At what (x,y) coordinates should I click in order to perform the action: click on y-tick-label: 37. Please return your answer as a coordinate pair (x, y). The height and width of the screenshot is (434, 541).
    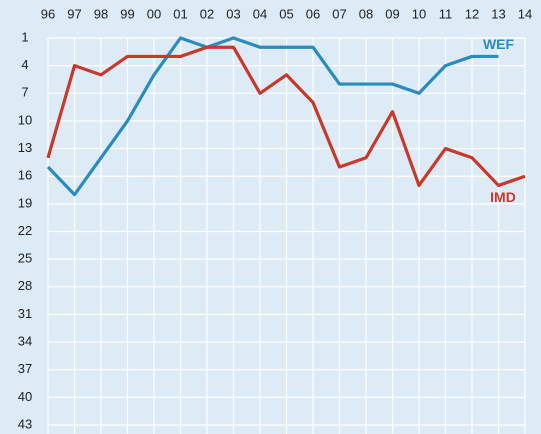
    Looking at the image, I should click on (25, 368).